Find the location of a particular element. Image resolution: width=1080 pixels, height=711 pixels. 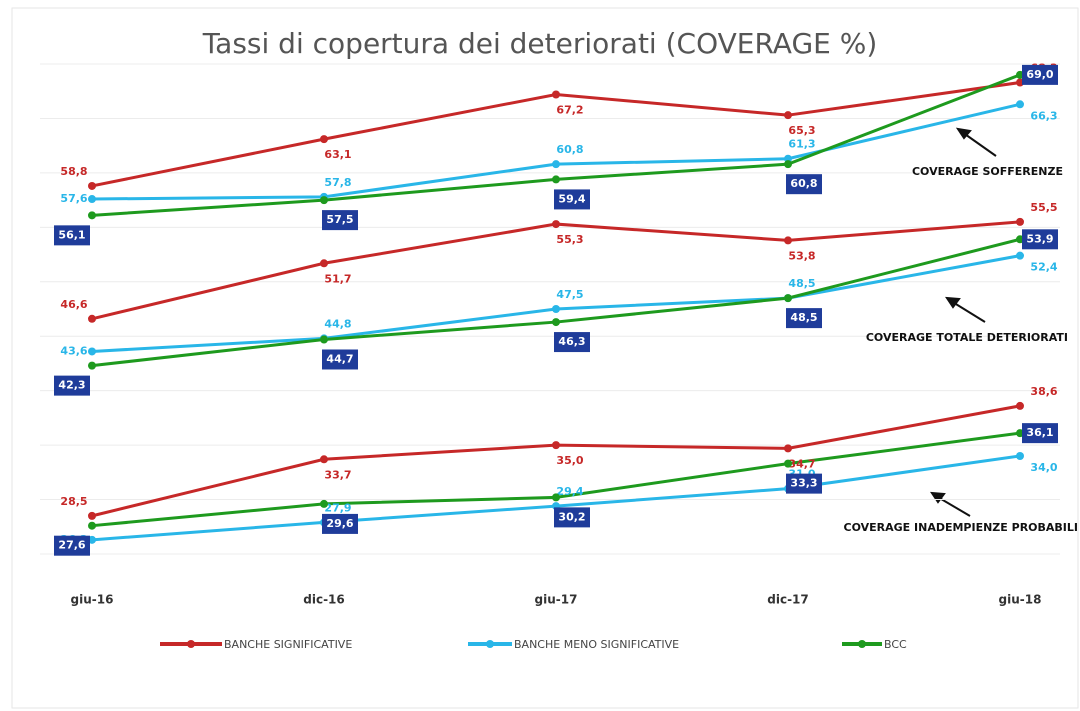

value-label: 34,0 is located at coordinates (1043, 467).